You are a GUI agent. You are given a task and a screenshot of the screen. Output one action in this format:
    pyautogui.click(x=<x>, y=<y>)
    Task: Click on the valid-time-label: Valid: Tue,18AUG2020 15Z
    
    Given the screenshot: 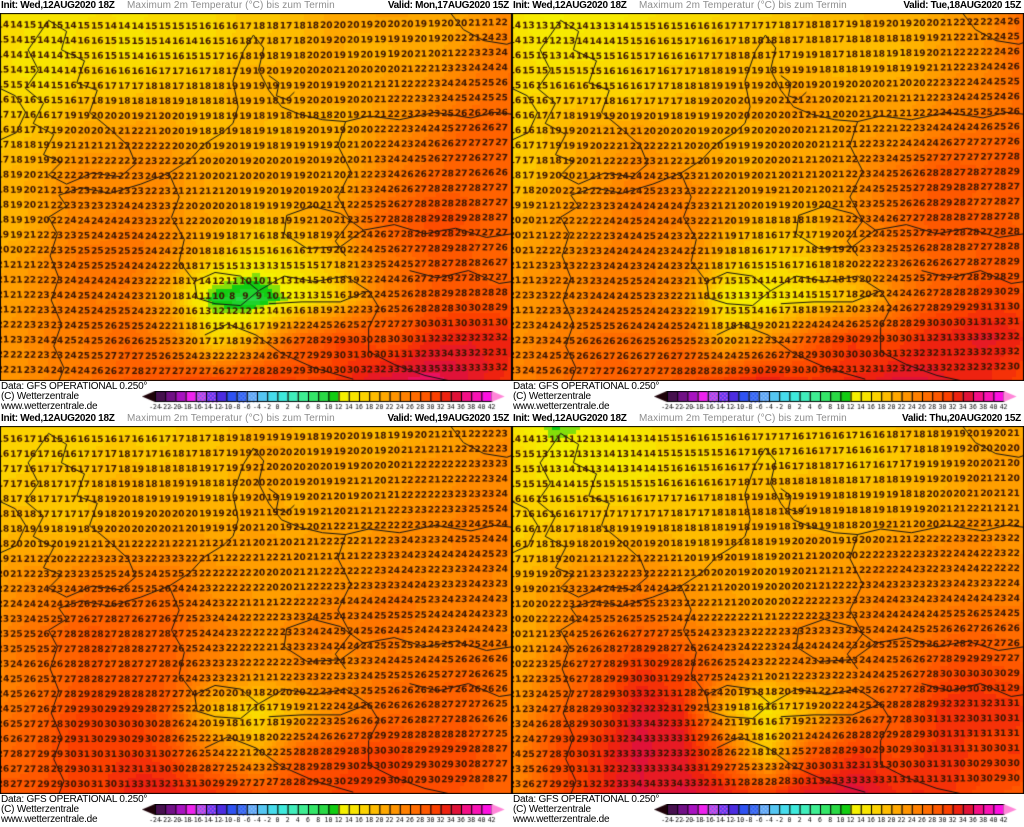 What is the action you would take?
    pyautogui.click(x=962, y=5)
    